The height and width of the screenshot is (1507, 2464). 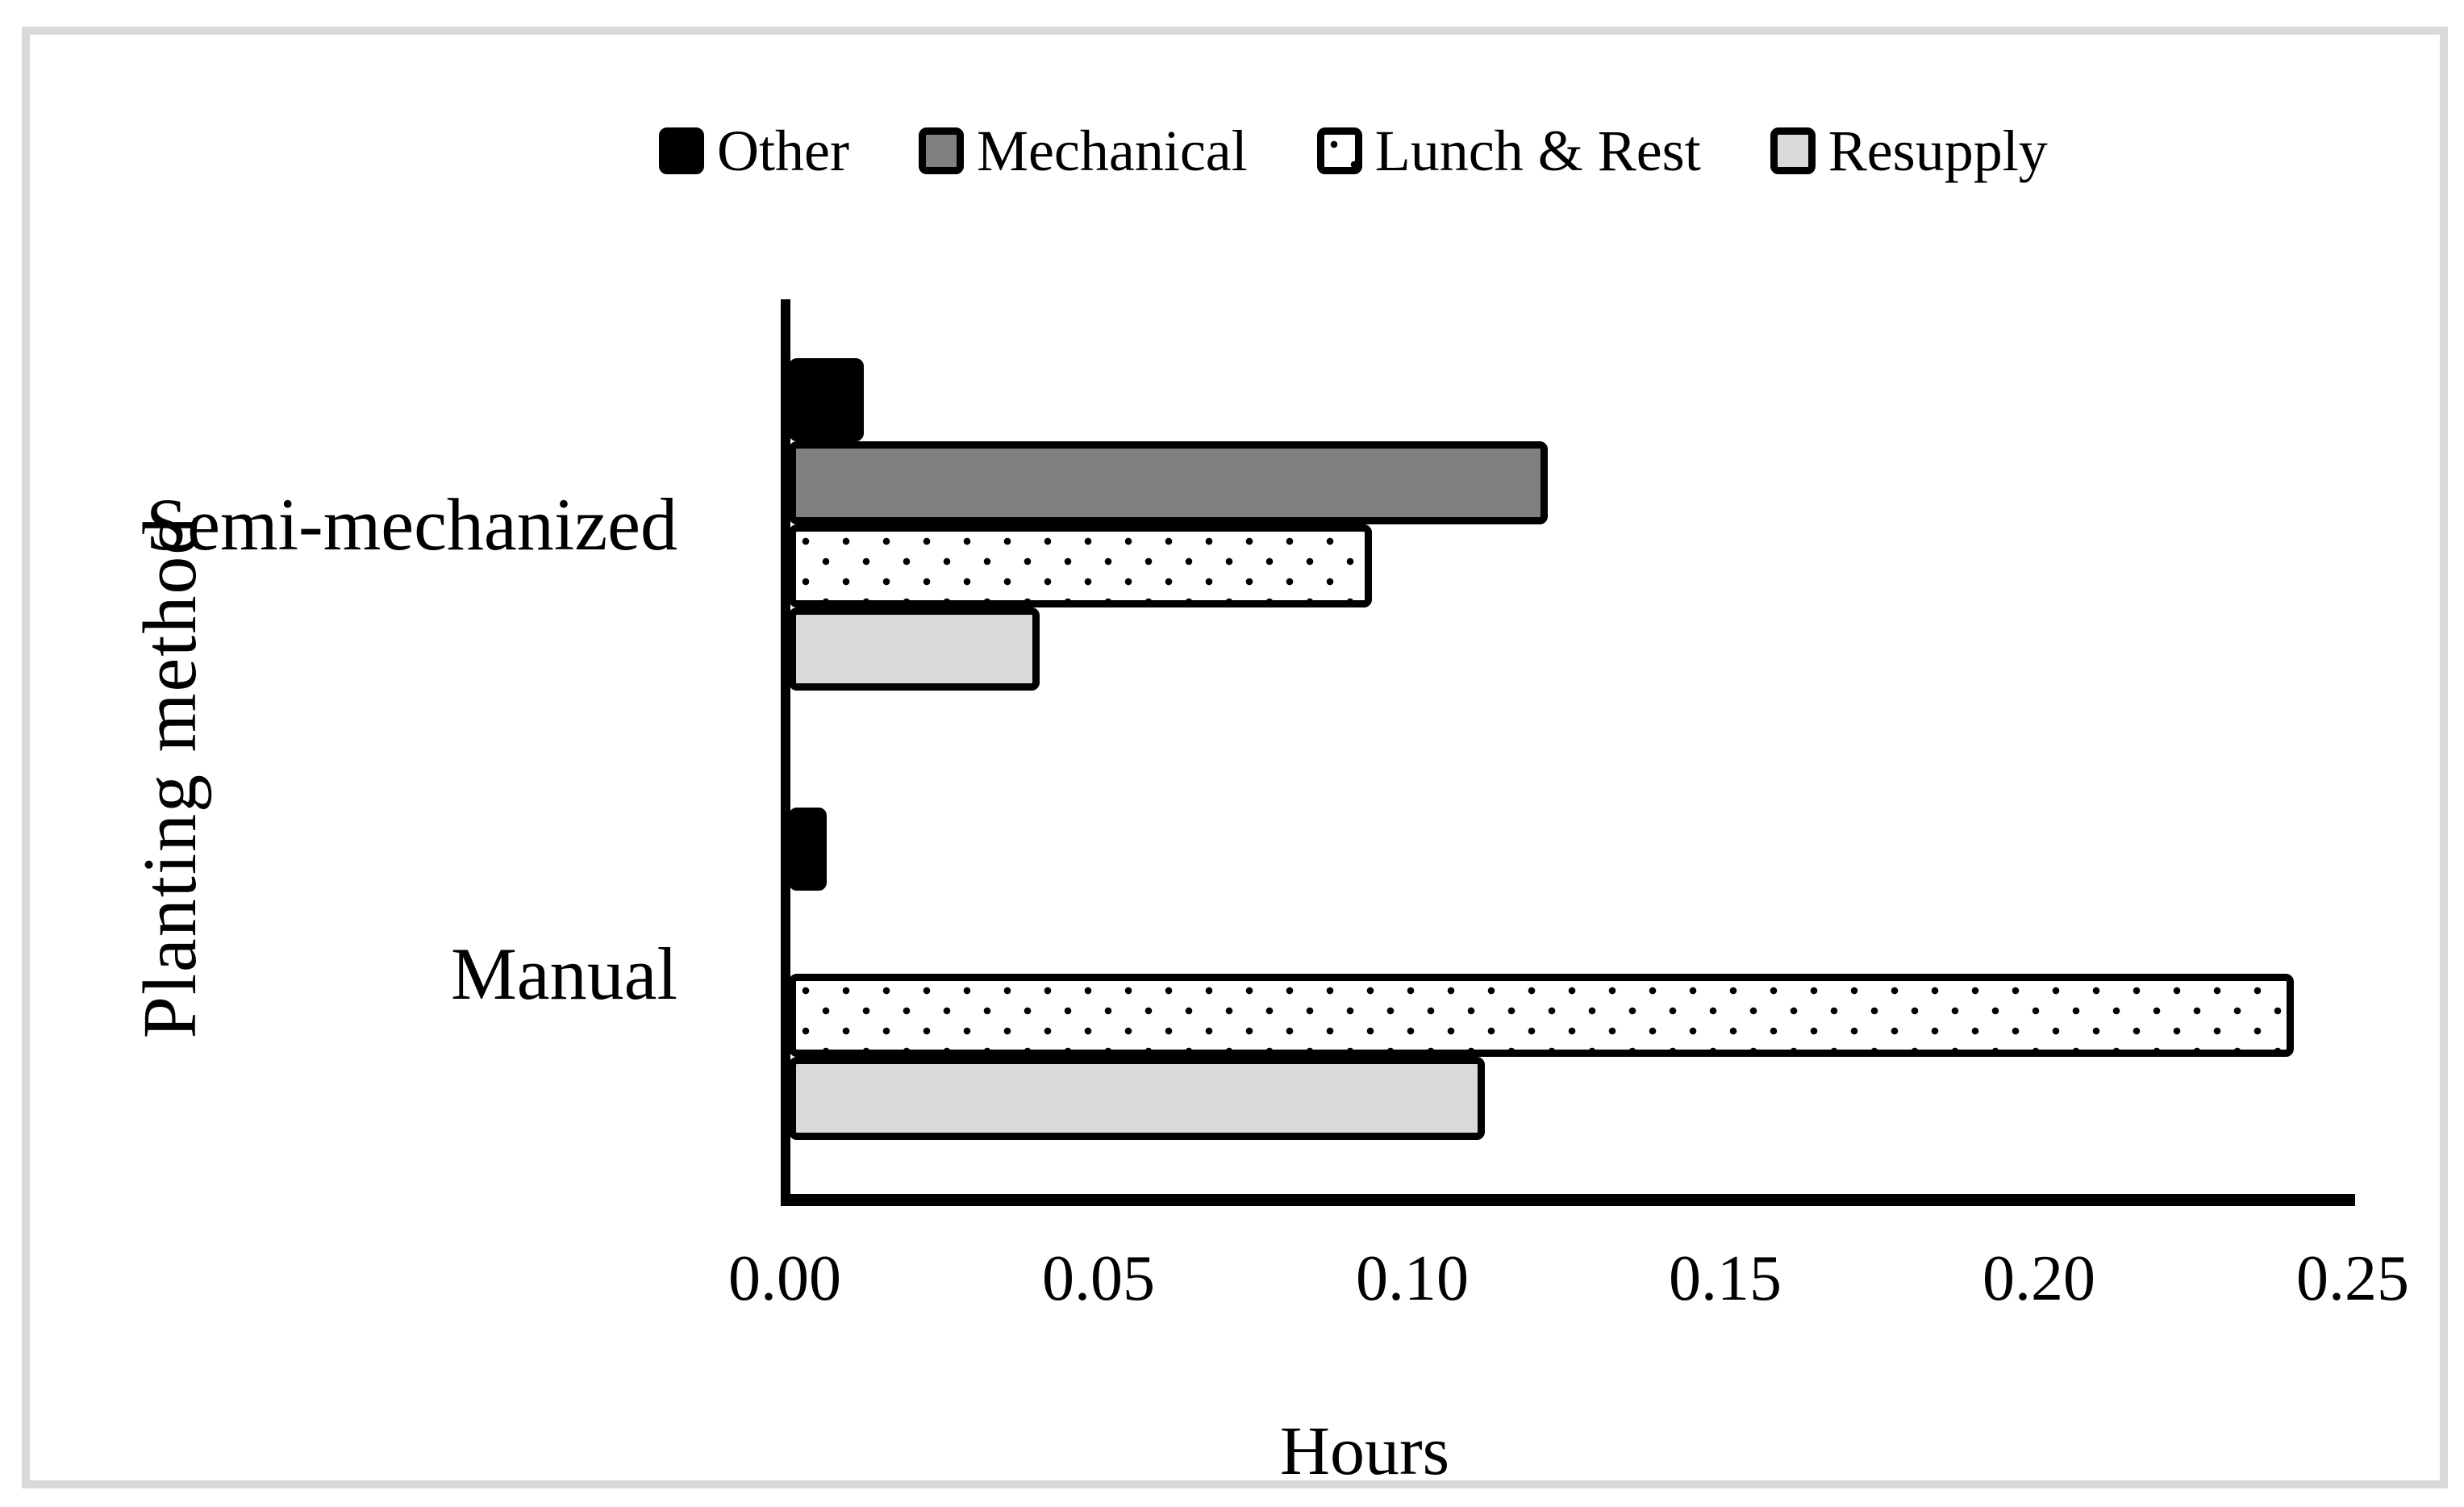 What do you see at coordinates (1112, 151) in the screenshot?
I see `legend-label: Mechanical` at bounding box center [1112, 151].